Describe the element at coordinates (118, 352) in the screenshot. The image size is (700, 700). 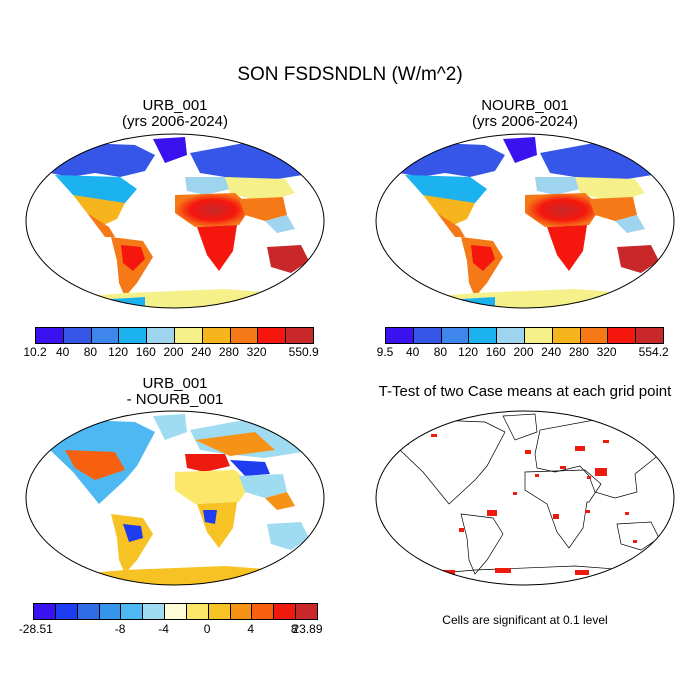
I see `colorbar-tick-label: 120` at that location.